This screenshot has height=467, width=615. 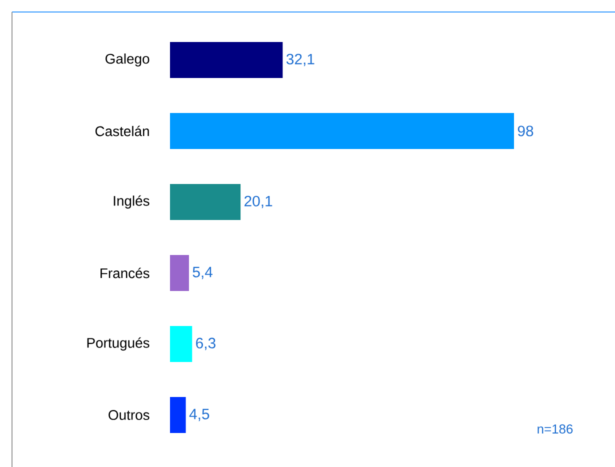 I want to click on data-label: 20,1, so click(x=258, y=202).